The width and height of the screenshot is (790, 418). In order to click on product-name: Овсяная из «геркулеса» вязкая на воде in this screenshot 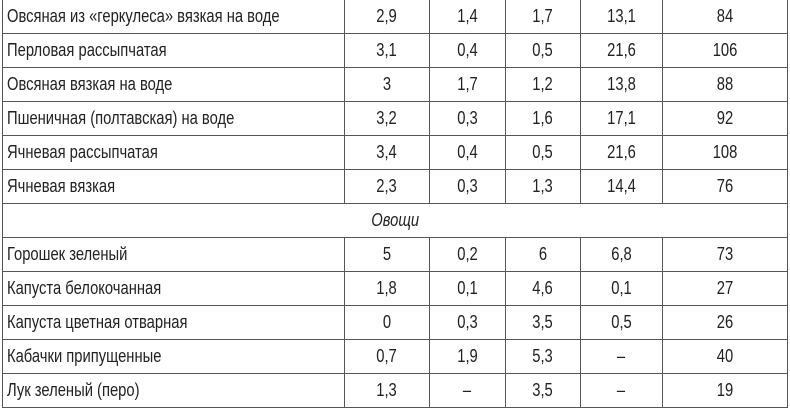, I will do `click(143, 16)`.